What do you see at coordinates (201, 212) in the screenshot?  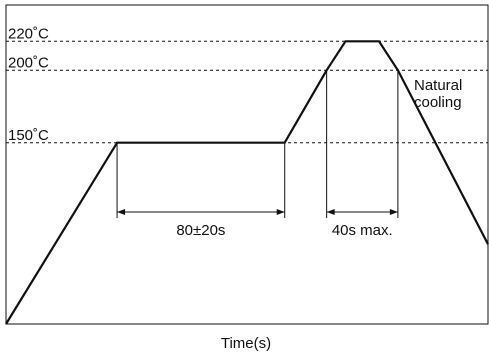 I see `preheat-dimension-arrow` at bounding box center [201, 212].